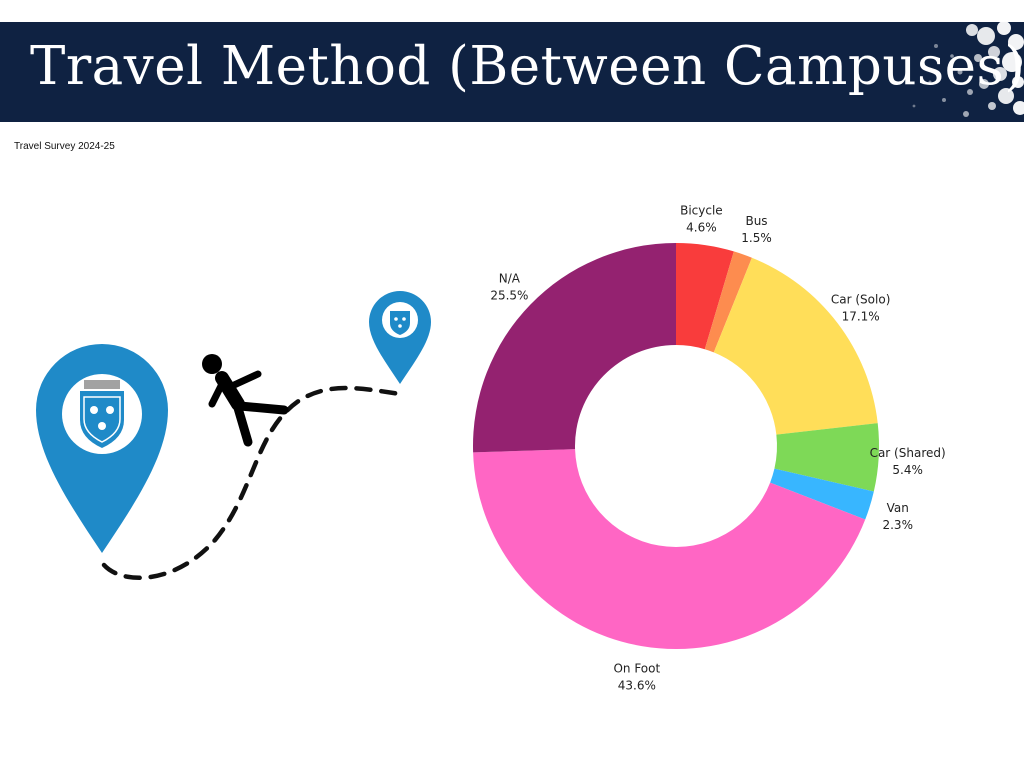 The height and width of the screenshot is (768, 1024). Describe the element at coordinates (822, 494) in the screenshot. I see `pie-slice-van` at that location.